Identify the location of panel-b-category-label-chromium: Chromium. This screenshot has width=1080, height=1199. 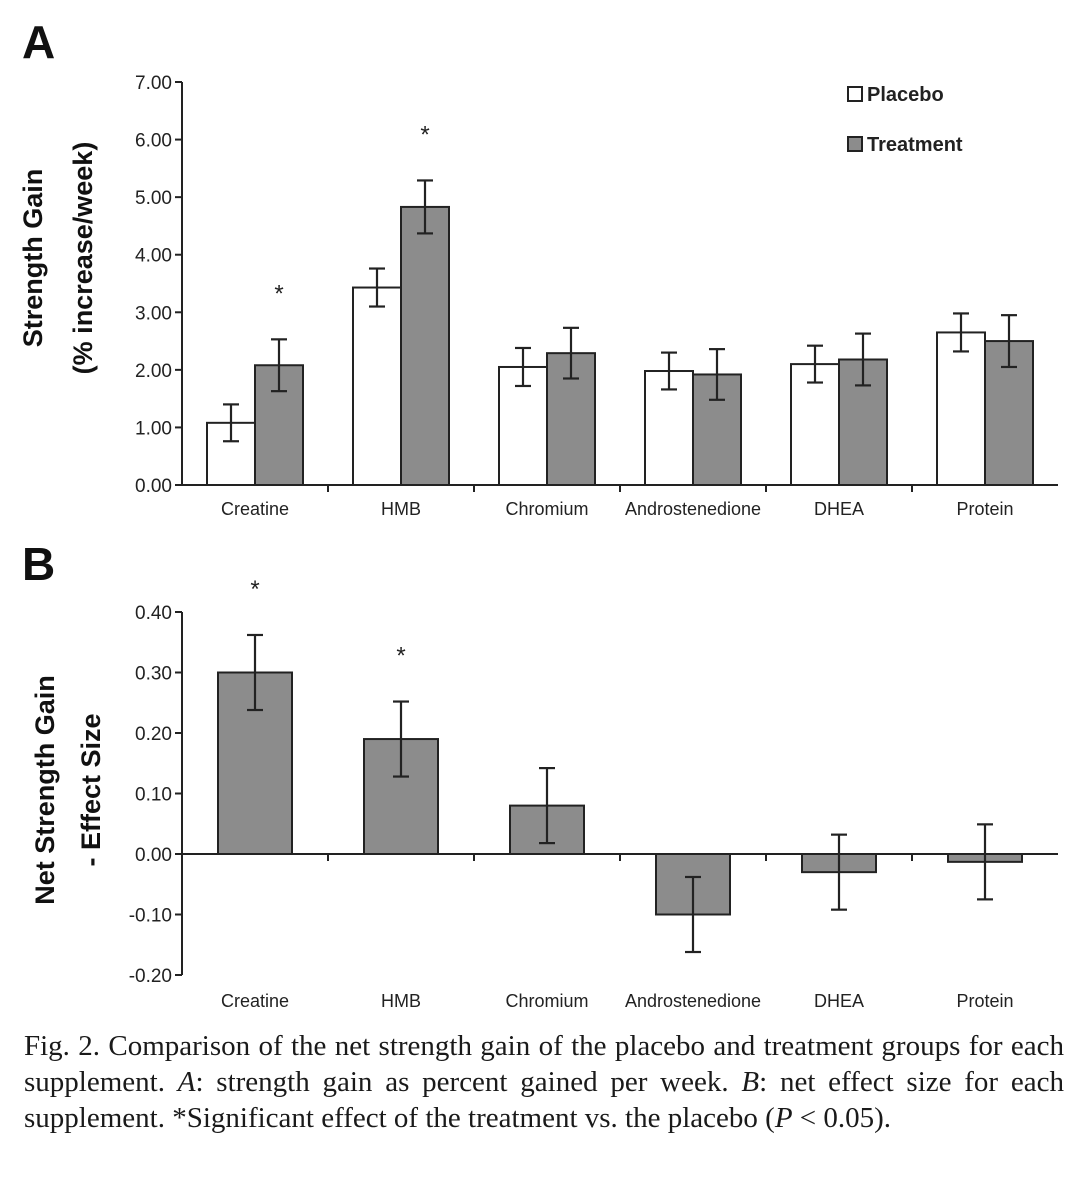
(546, 1001).